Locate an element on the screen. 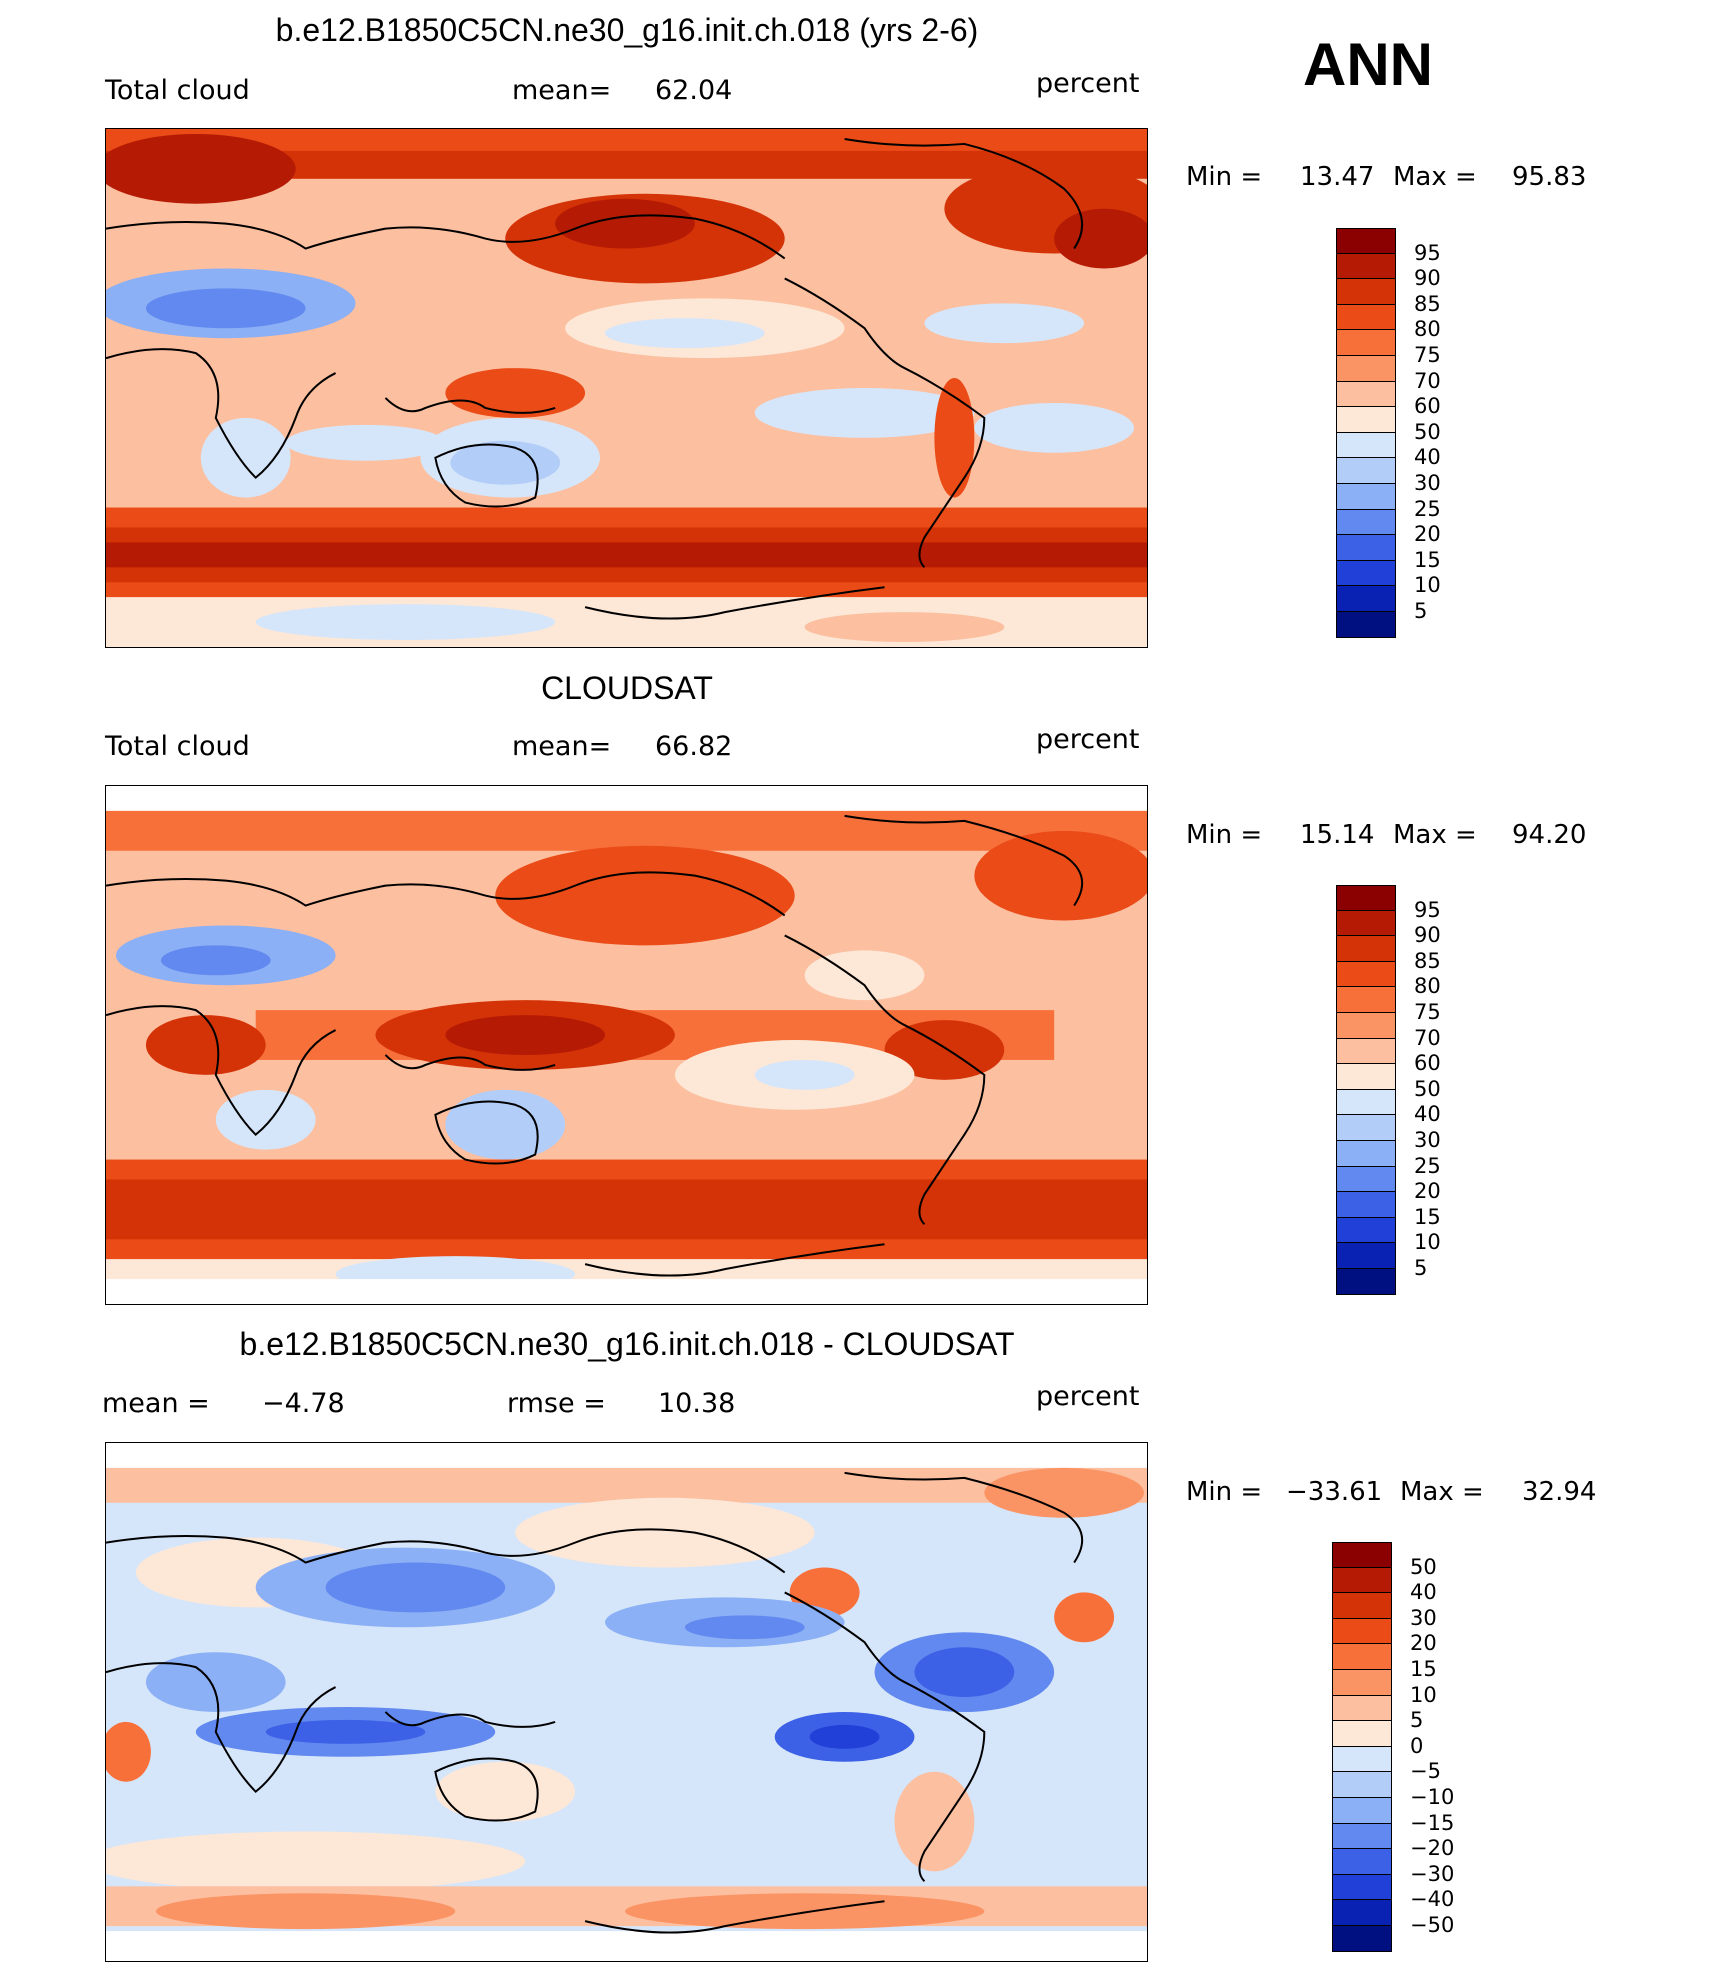 The width and height of the screenshot is (1710, 1975). season-label: ANN is located at coordinates (1368, 64).